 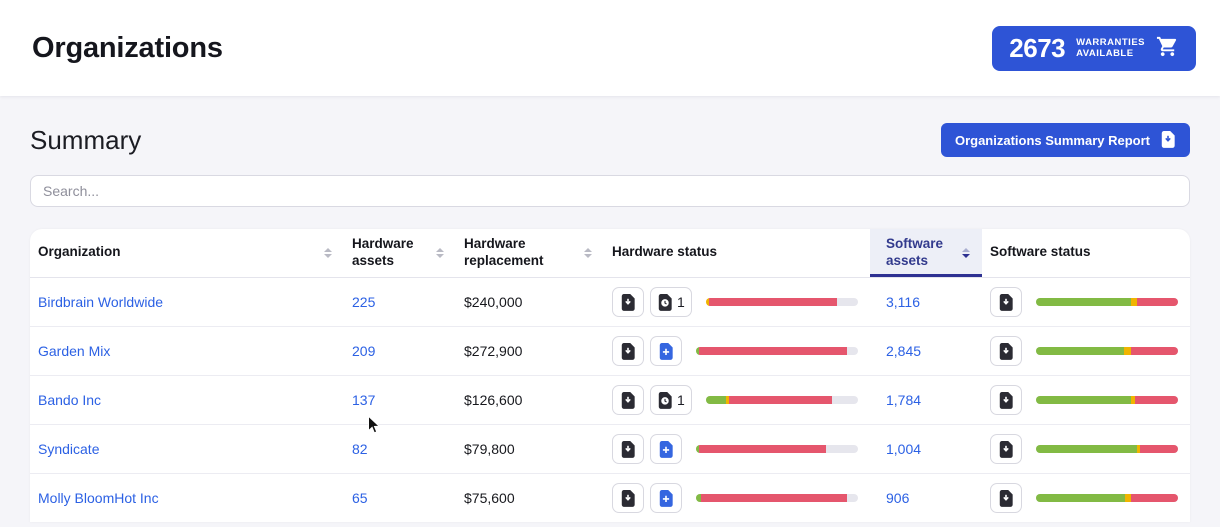 What do you see at coordinates (489, 497) in the screenshot?
I see `hardware-replacement-cell: $75,600` at bounding box center [489, 497].